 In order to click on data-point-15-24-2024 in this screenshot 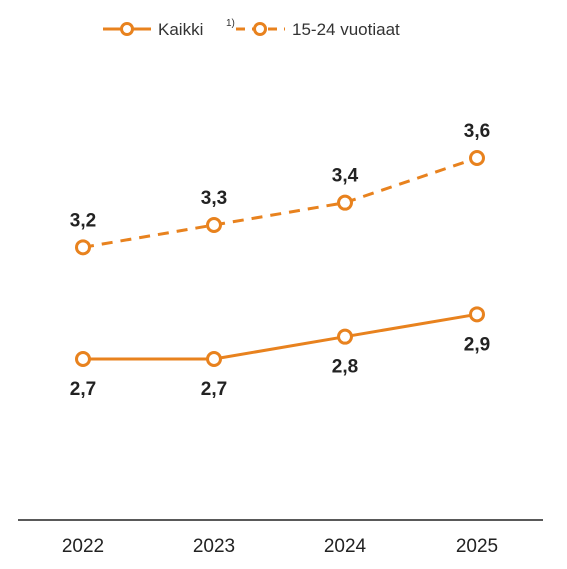, I will do `click(345, 202)`.